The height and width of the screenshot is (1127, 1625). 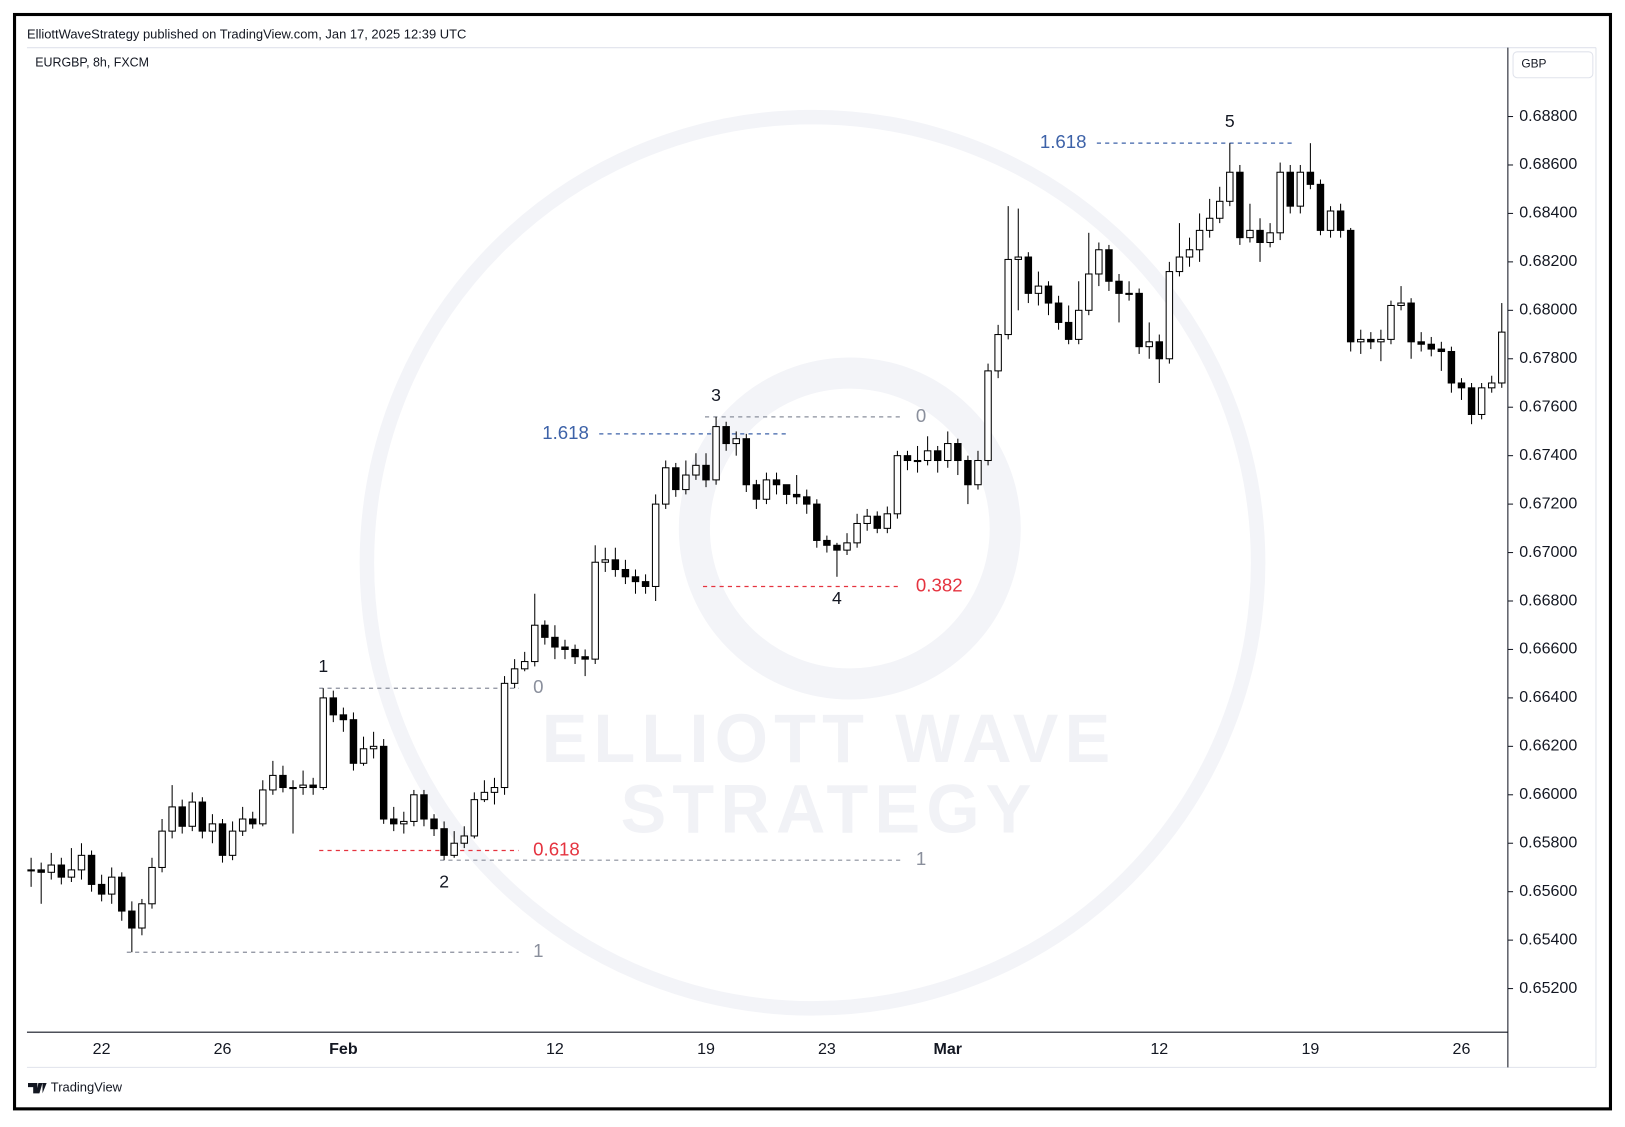 I want to click on fib-label: 0, so click(x=538, y=686).